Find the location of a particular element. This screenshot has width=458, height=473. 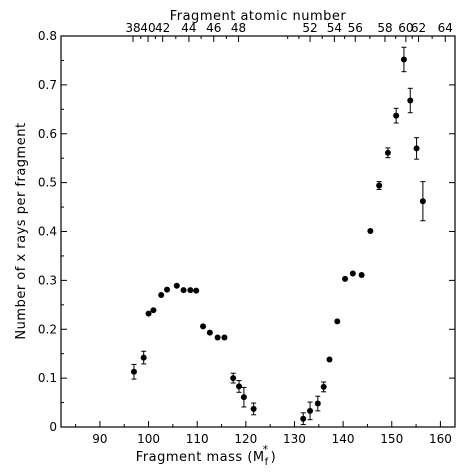

x-axis-label: Fragment mass (Mf*) is located at coordinates (206, 455).